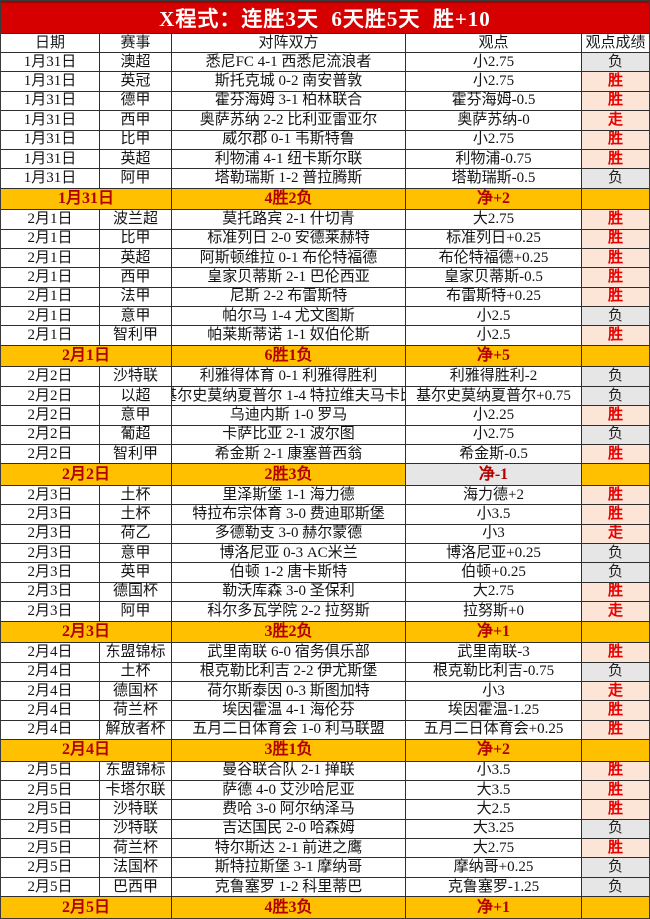  I want to click on day-summary-row: 2月3日 3胜2负 净+1, so click(325, 631).